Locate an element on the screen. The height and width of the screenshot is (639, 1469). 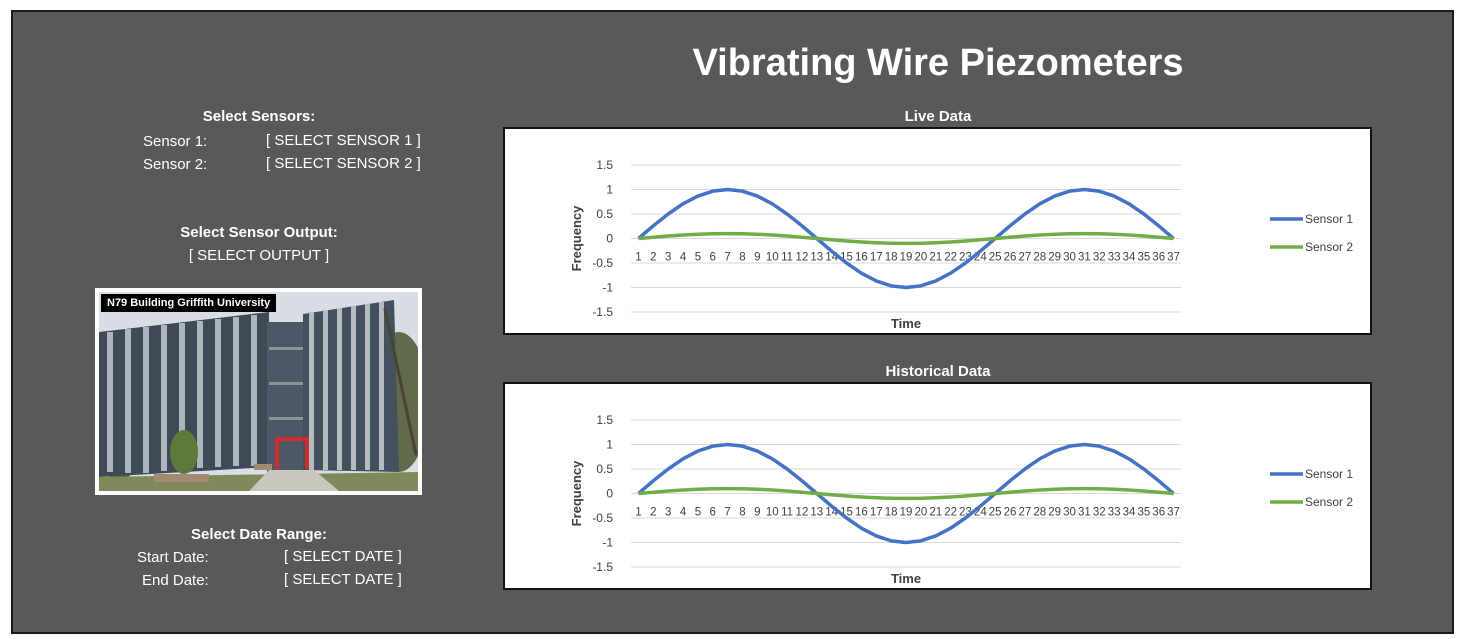
output-select: [ SELECT OUTPUT ] is located at coordinates (259, 255).